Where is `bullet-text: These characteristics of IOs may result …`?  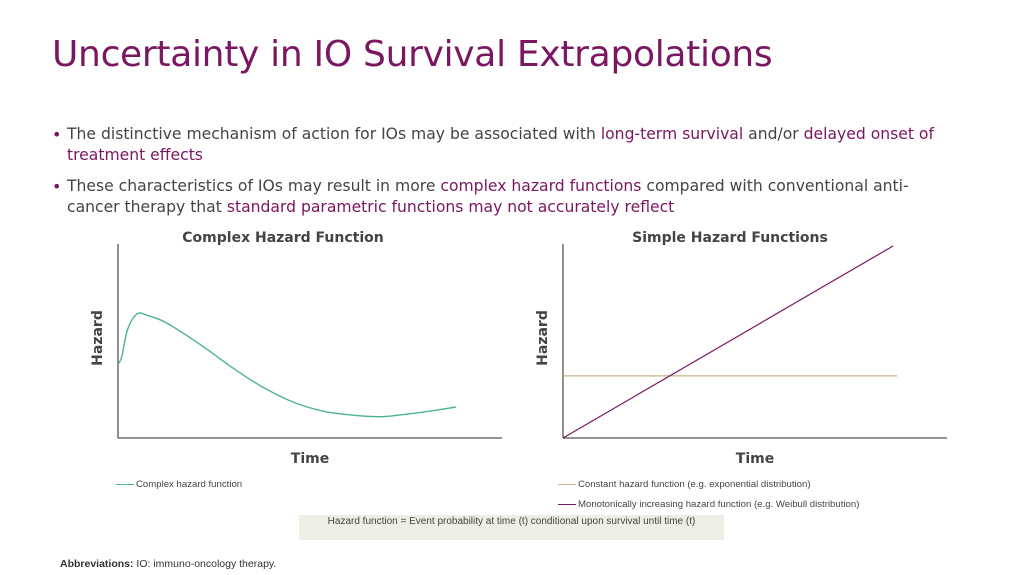
bullet-text: These characteristics of IOs may result … is located at coordinates (254, 186).